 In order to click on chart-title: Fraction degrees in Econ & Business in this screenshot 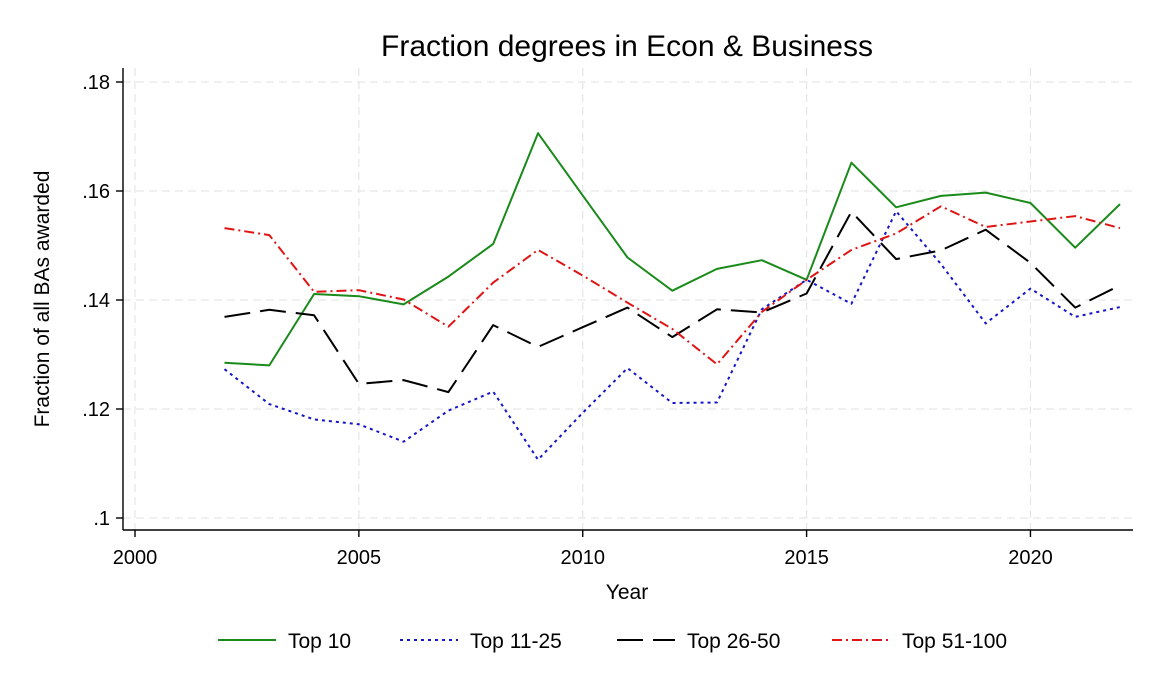, I will do `click(627, 46)`.